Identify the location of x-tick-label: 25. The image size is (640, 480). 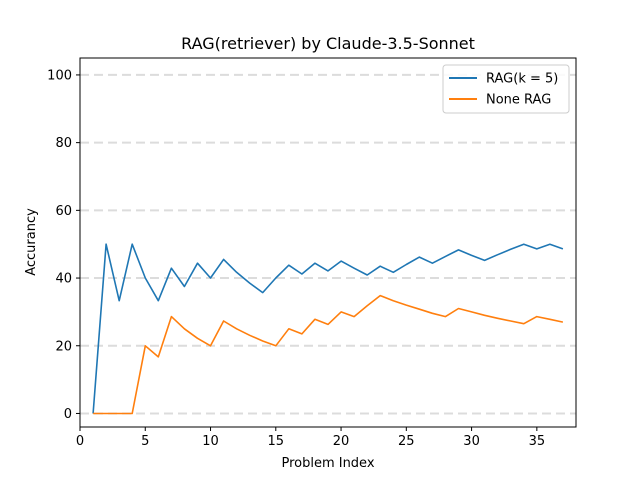
(406, 441).